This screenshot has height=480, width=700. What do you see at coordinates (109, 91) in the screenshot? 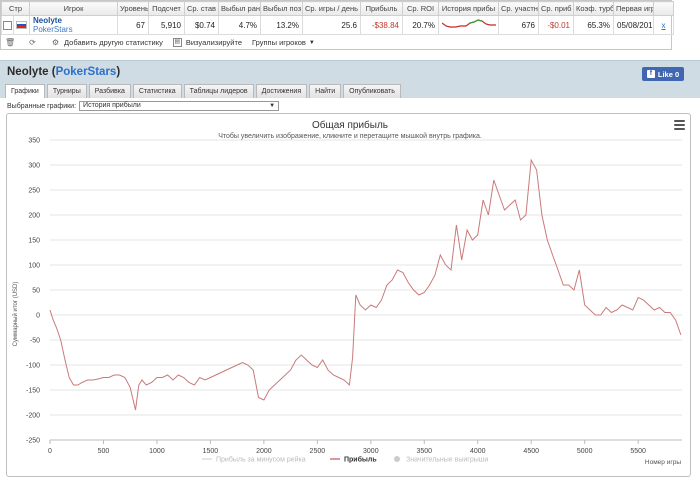
I see `tab-breakdown: Разбивка` at bounding box center [109, 91].